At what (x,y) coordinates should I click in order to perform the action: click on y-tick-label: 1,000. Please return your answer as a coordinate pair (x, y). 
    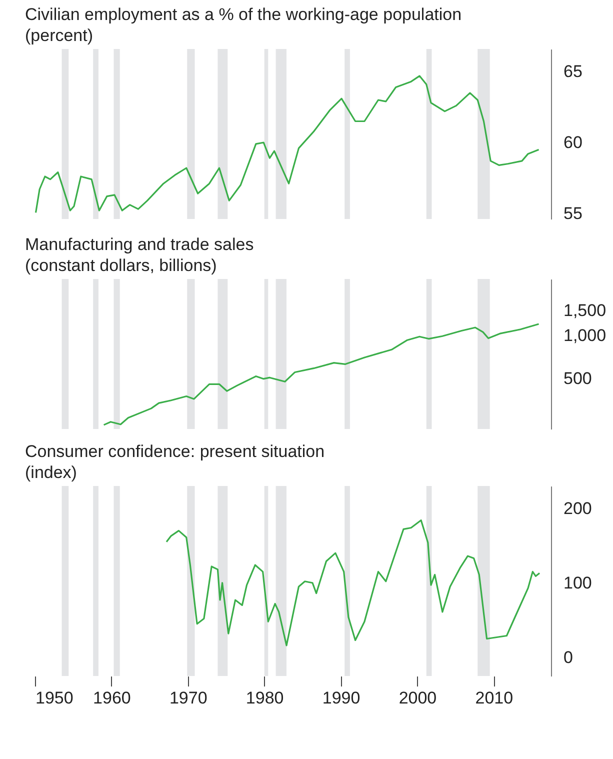
    Looking at the image, I should click on (585, 336).